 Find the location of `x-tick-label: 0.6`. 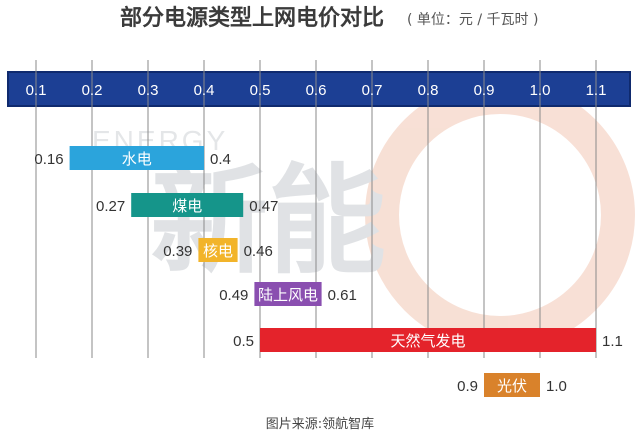

x-tick-label: 0.6 is located at coordinates (316, 90).